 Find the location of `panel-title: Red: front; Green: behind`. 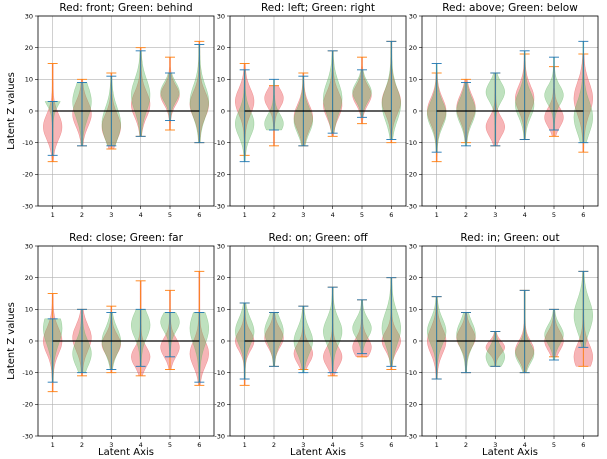

panel-title: Red: front; Green: behind is located at coordinates (125, 8).